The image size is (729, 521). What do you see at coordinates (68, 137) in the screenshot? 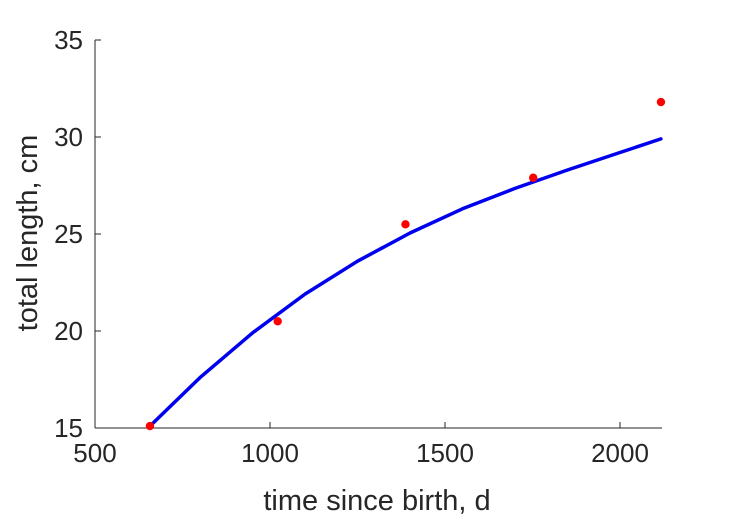
I see `y-tick-label: 30` at bounding box center [68, 137].